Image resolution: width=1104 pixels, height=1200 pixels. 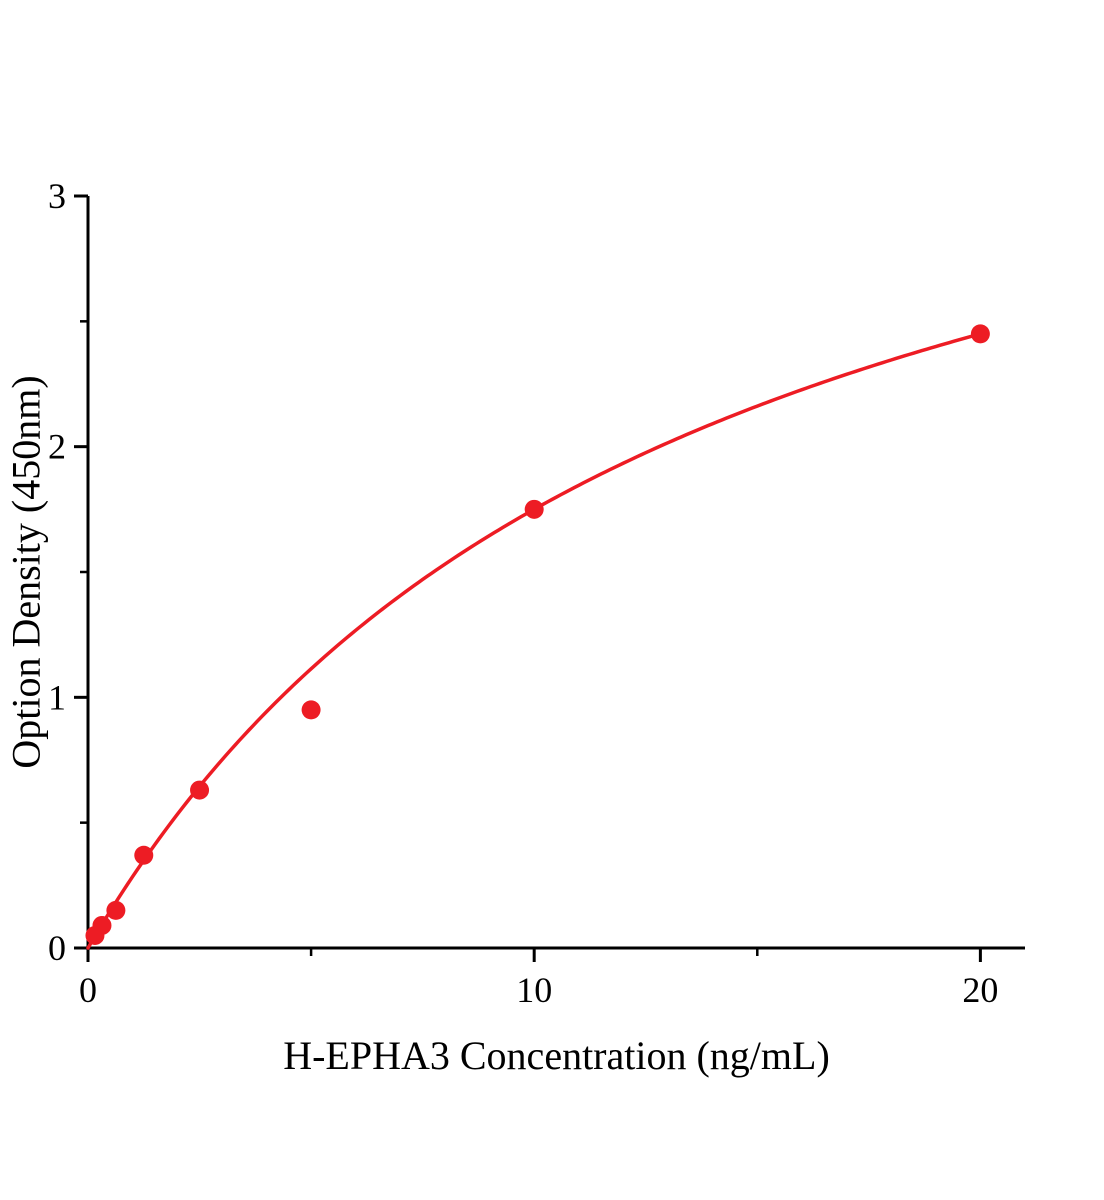 I want to click on x-axis-title: H-EPHA3 Concentration (ng/mL), so click(x=556, y=1055).